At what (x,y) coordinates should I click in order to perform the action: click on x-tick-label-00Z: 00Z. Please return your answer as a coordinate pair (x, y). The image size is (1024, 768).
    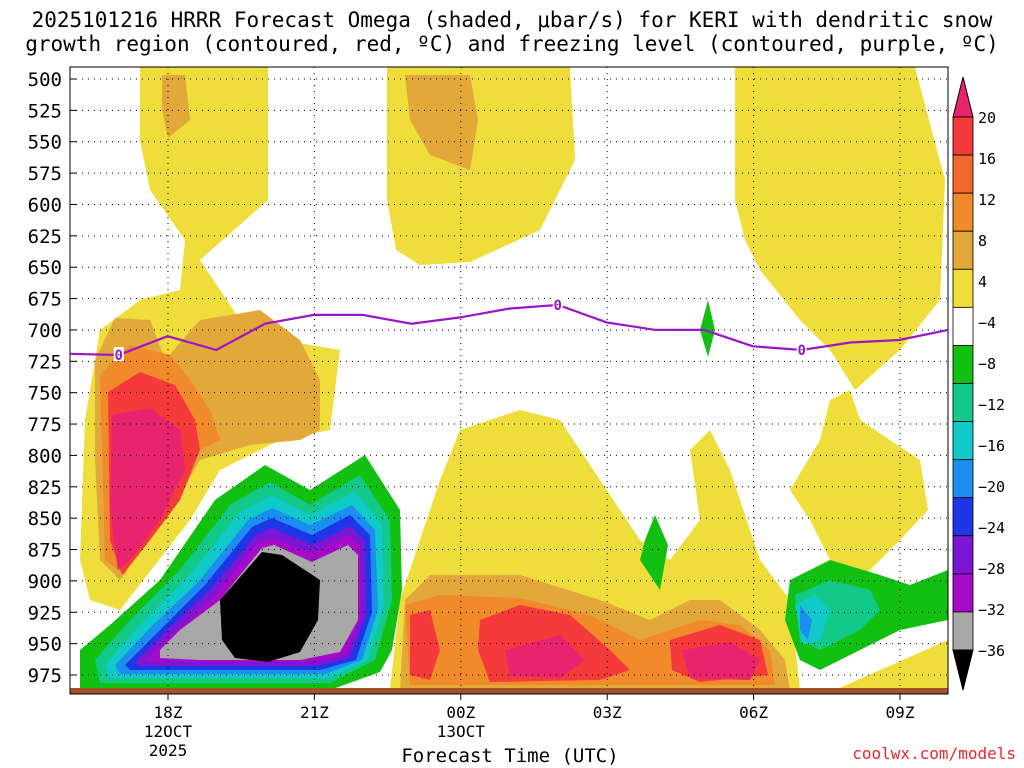
    Looking at the image, I should click on (460, 712).